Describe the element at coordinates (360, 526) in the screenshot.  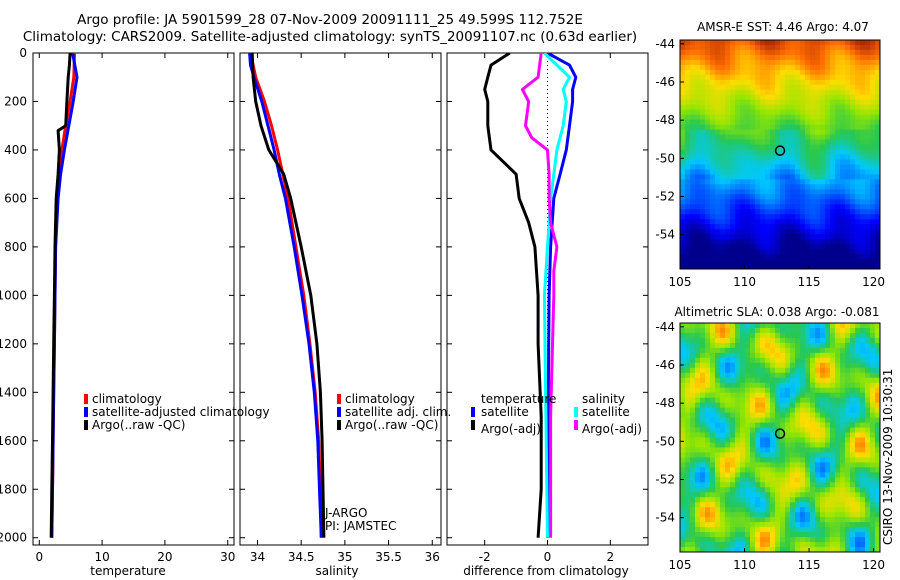
I see `annotation-pi: PI: JAMSTEC` at that location.